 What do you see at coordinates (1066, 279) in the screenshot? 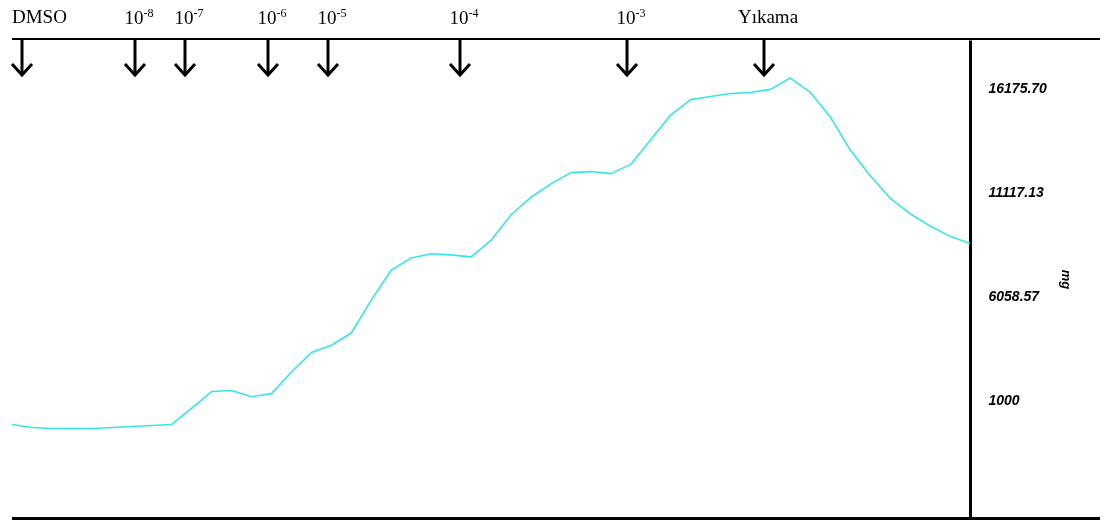
I see `y-axis-title: mg` at bounding box center [1066, 279].